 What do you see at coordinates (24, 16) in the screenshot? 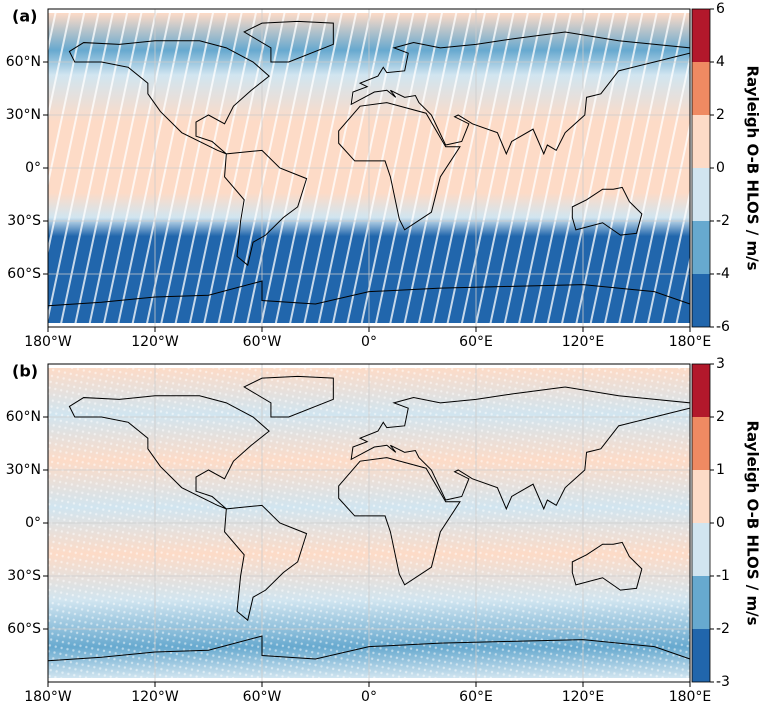
I see `panel-label: (a)` at bounding box center [24, 16].